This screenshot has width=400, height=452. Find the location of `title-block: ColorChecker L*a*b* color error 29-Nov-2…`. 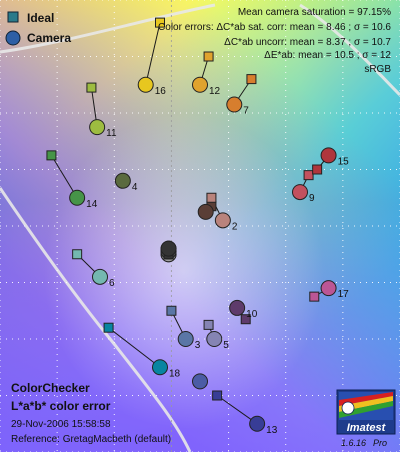

title-block: ColorChecker L*a*b* color error 29-Nov-2… is located at coordinates (91, 413).